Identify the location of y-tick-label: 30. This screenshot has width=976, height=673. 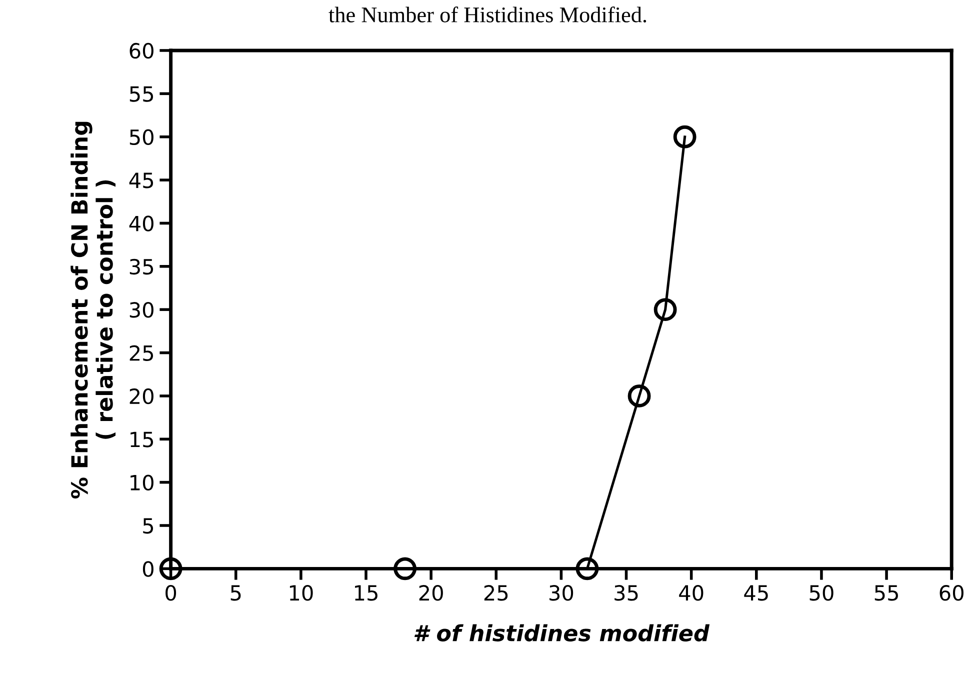
(142, 310).